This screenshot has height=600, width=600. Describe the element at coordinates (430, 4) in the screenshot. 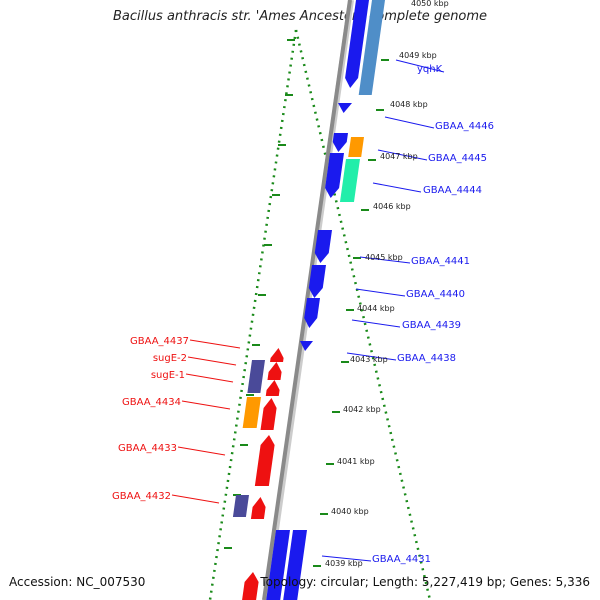

I see `kbp-label: 4050 kbp` at that location.